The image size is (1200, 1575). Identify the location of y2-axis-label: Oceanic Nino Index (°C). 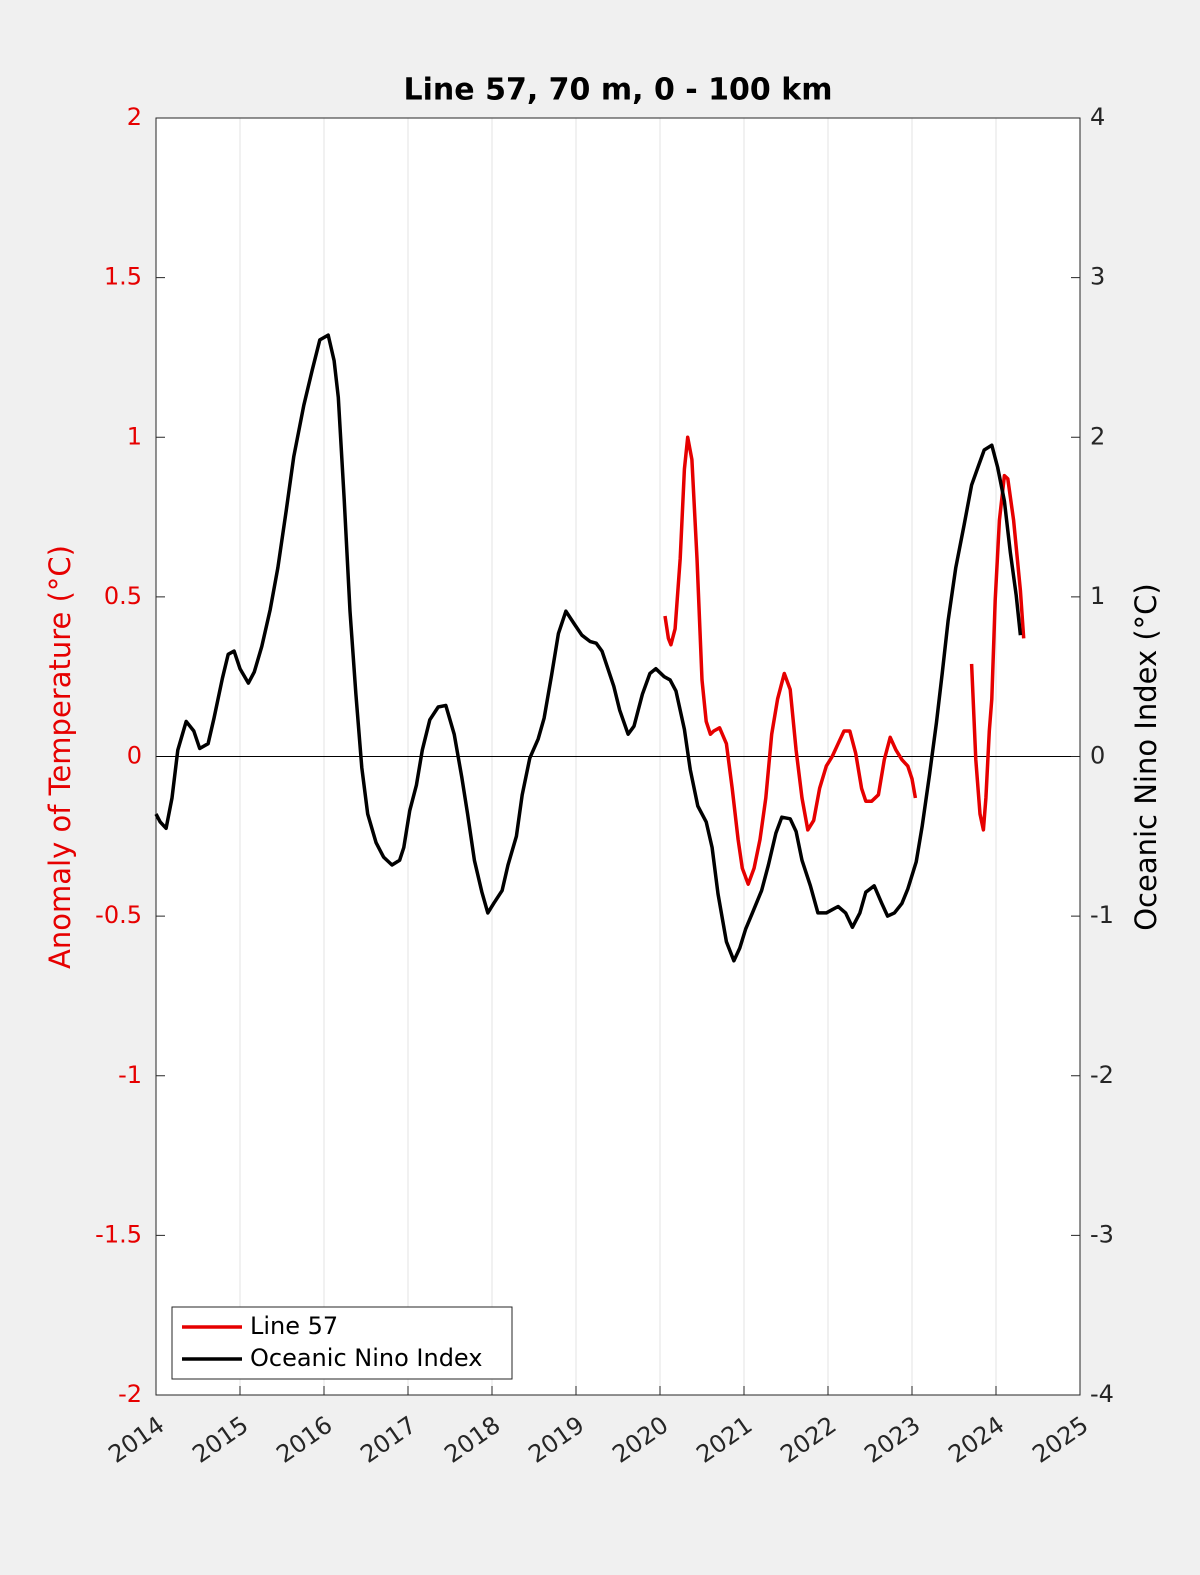
(1146, 757).